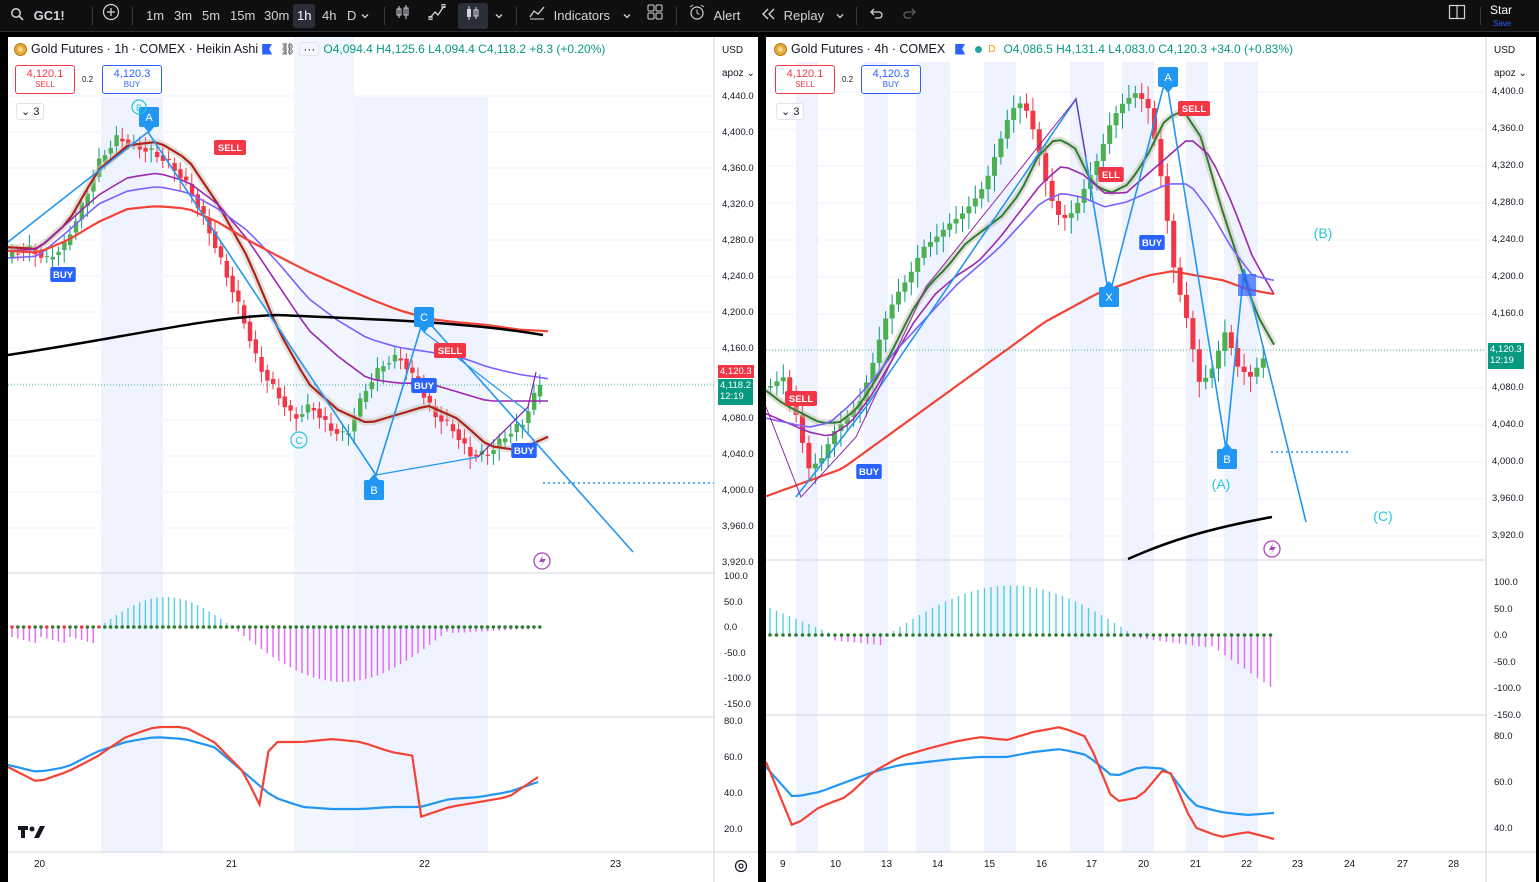  I want to click on sell-label: SELL, so click(805, 84).